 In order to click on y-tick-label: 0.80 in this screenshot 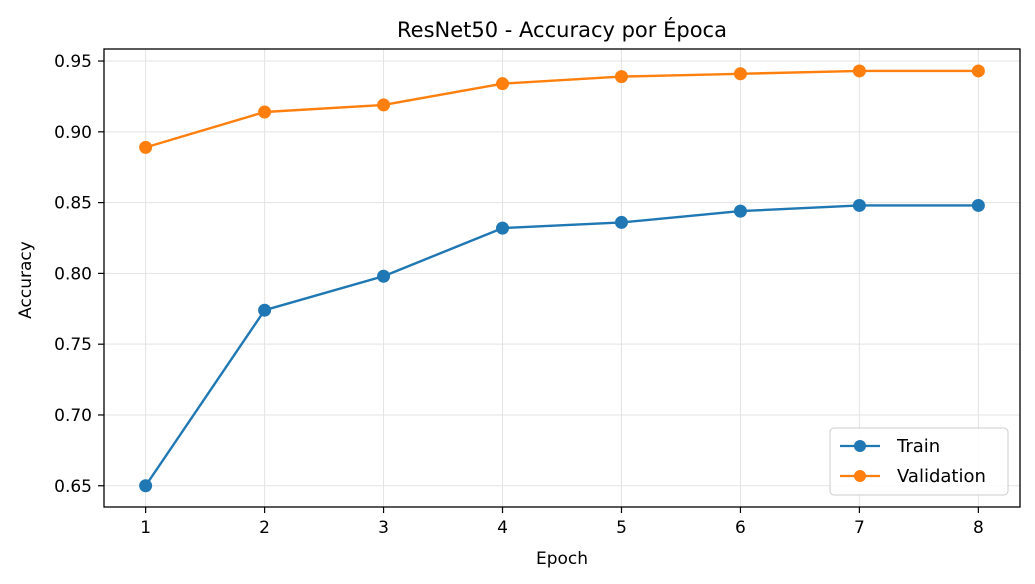, I will do `click(73, 274)`.